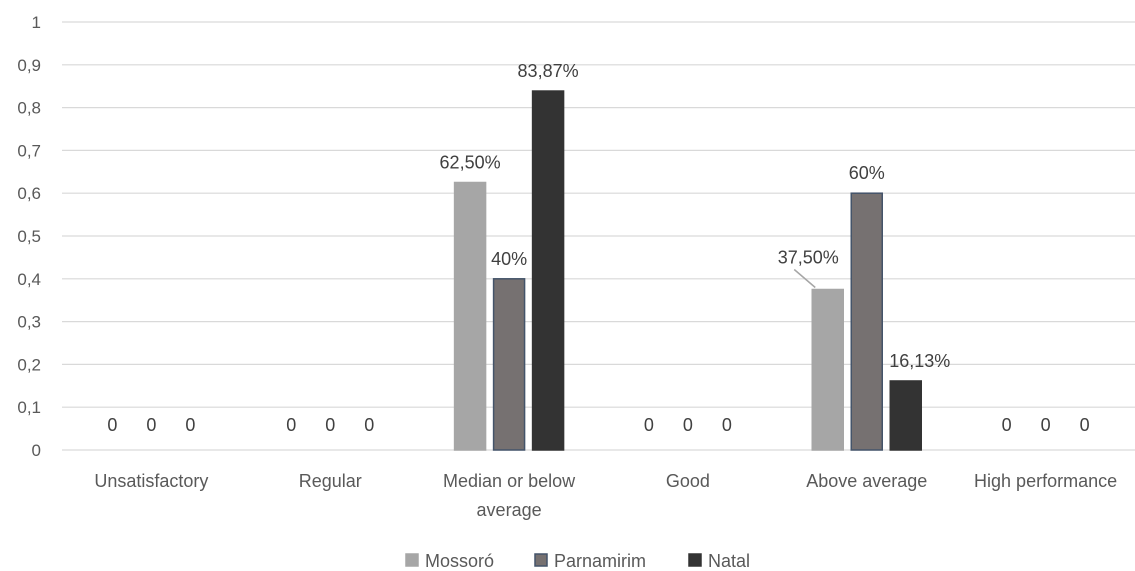 This screenshot has width=1135, height=571. What do you see at coordinates (29, 322) in the screenshot?
I see `y-tick-label: 0,3` at bounding box center [29, 322].